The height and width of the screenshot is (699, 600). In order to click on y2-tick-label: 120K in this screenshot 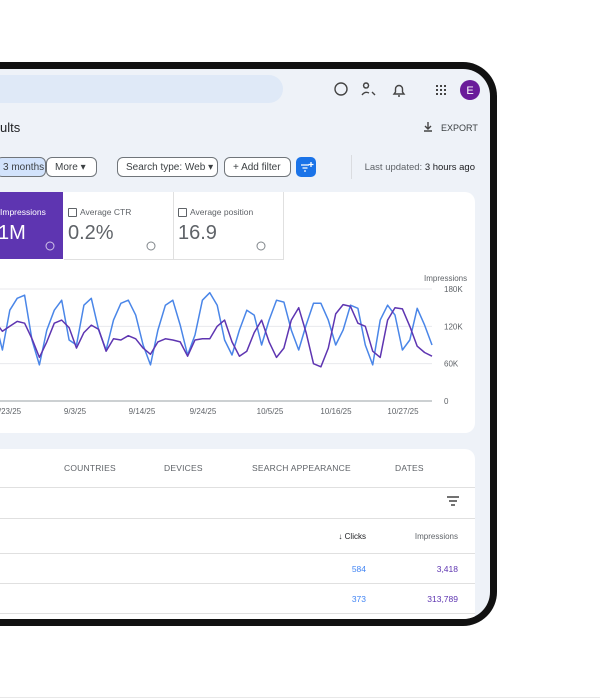, I will do `click(453, 326)`.